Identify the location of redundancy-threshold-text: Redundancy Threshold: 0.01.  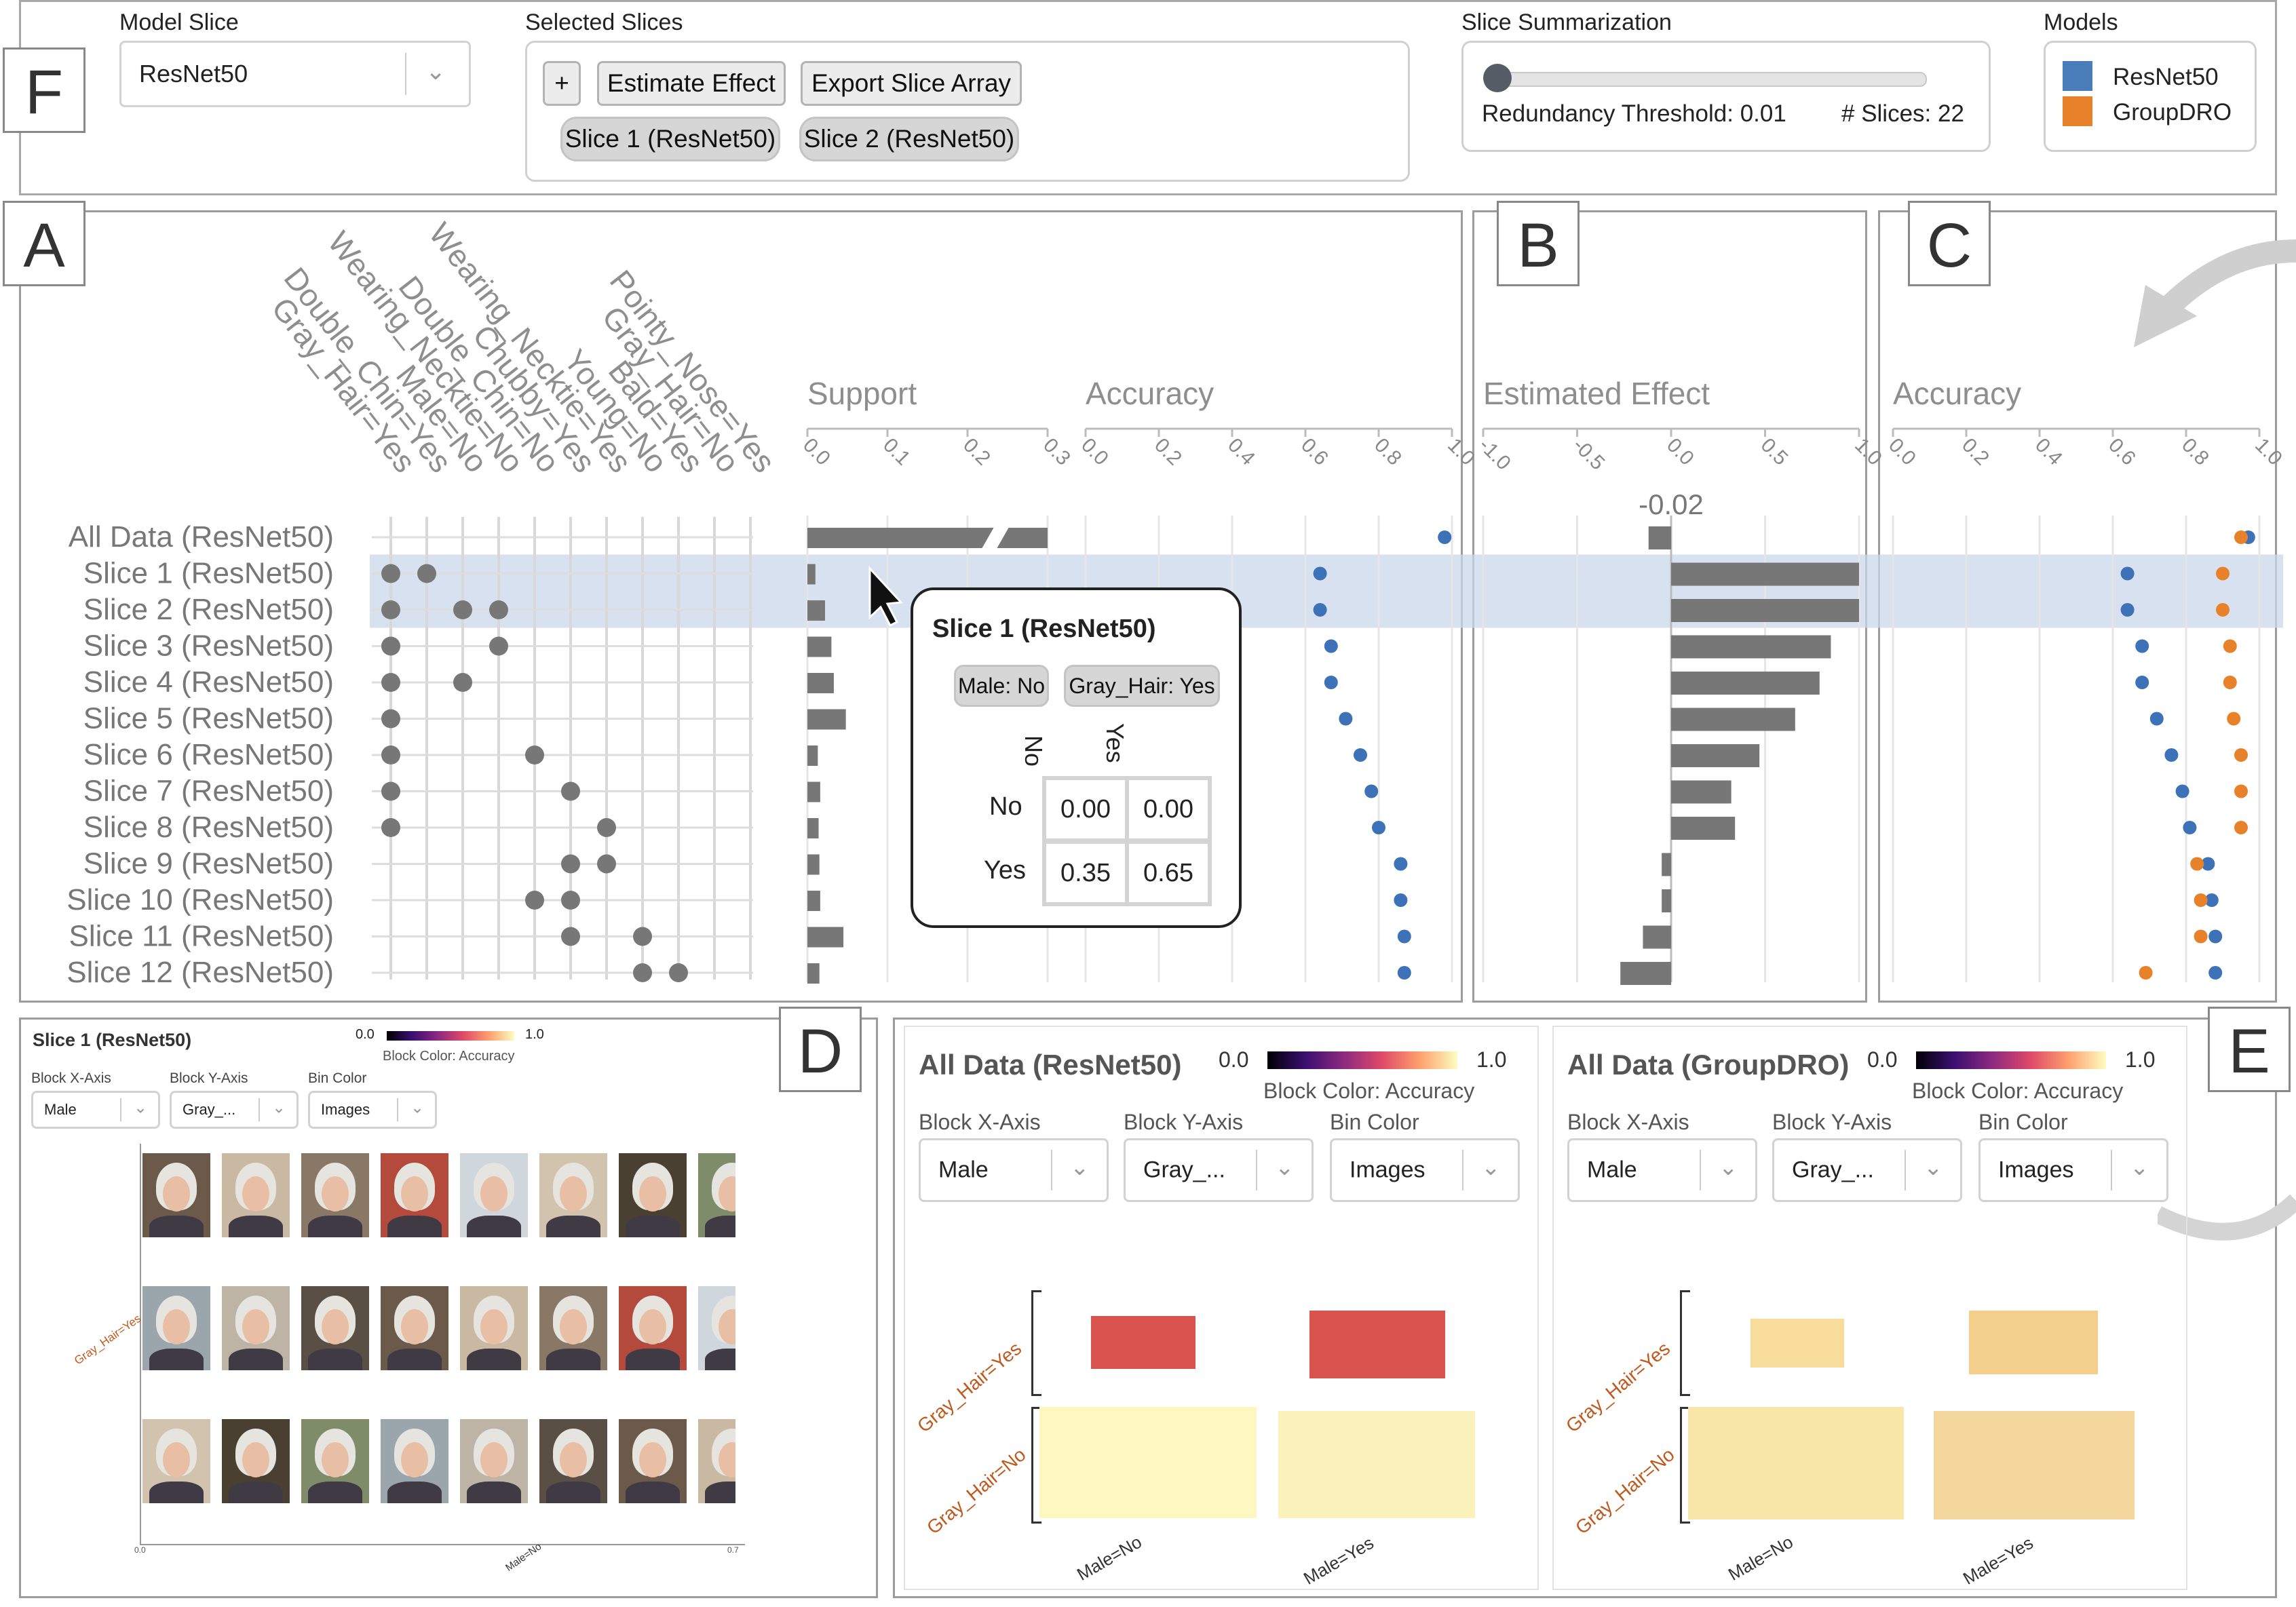
(1634, 114).